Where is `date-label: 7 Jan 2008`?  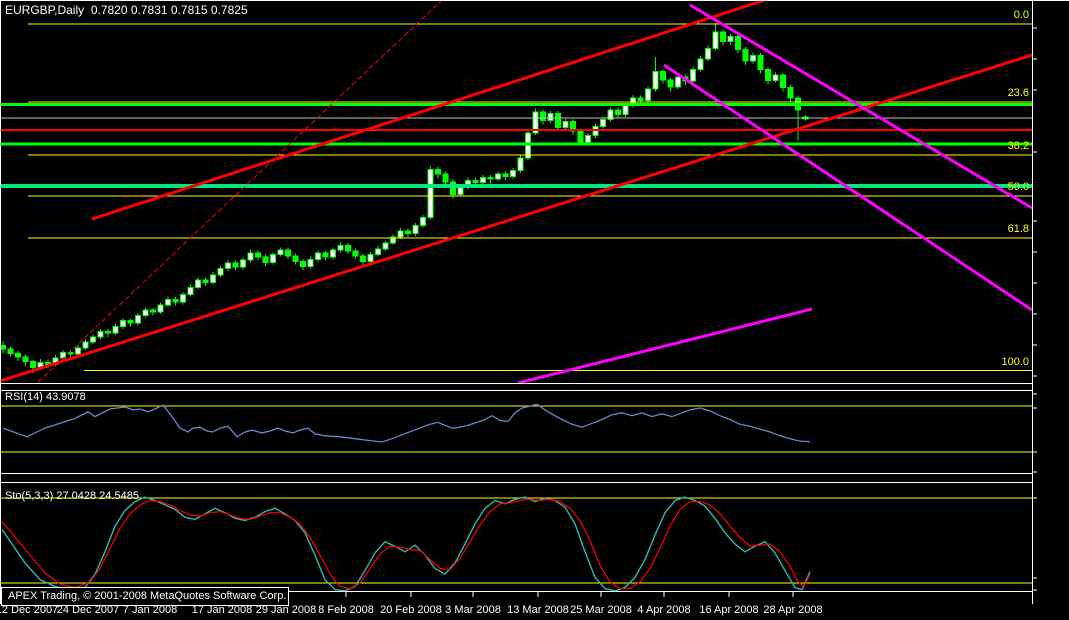 date-label: 7 Jan 2008 is located at coordinates (150, 610).